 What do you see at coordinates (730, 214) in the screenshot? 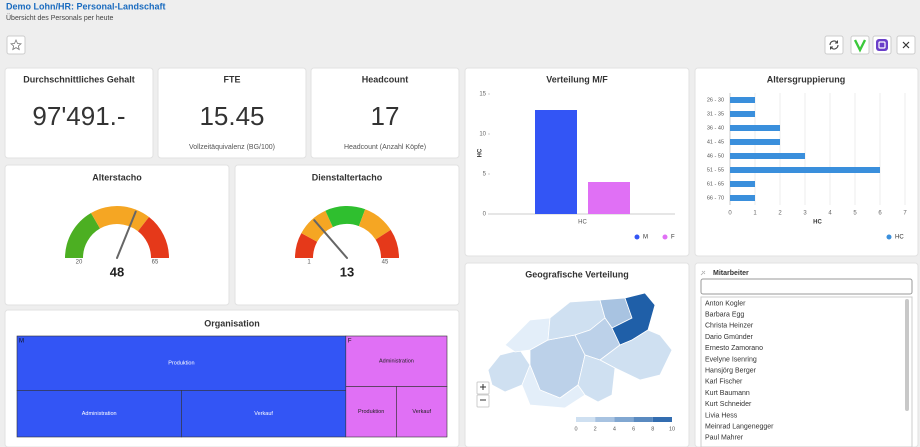
I see `x-tick-label: 0` at bounding box center [730, 214].